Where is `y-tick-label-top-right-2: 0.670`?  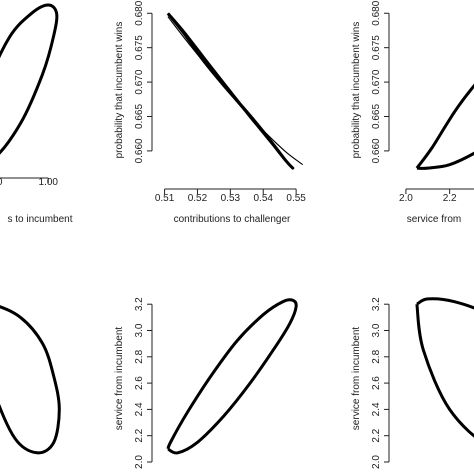
y-tick-label-top-right-2: 0.670 is located at coordinates (376, 81).